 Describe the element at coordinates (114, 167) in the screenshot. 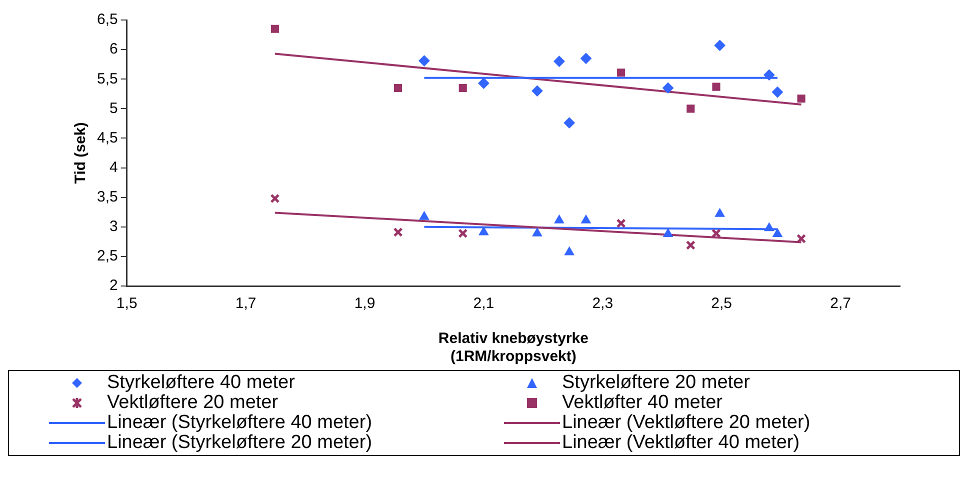

I see `y-tick-label: 4` at that location.